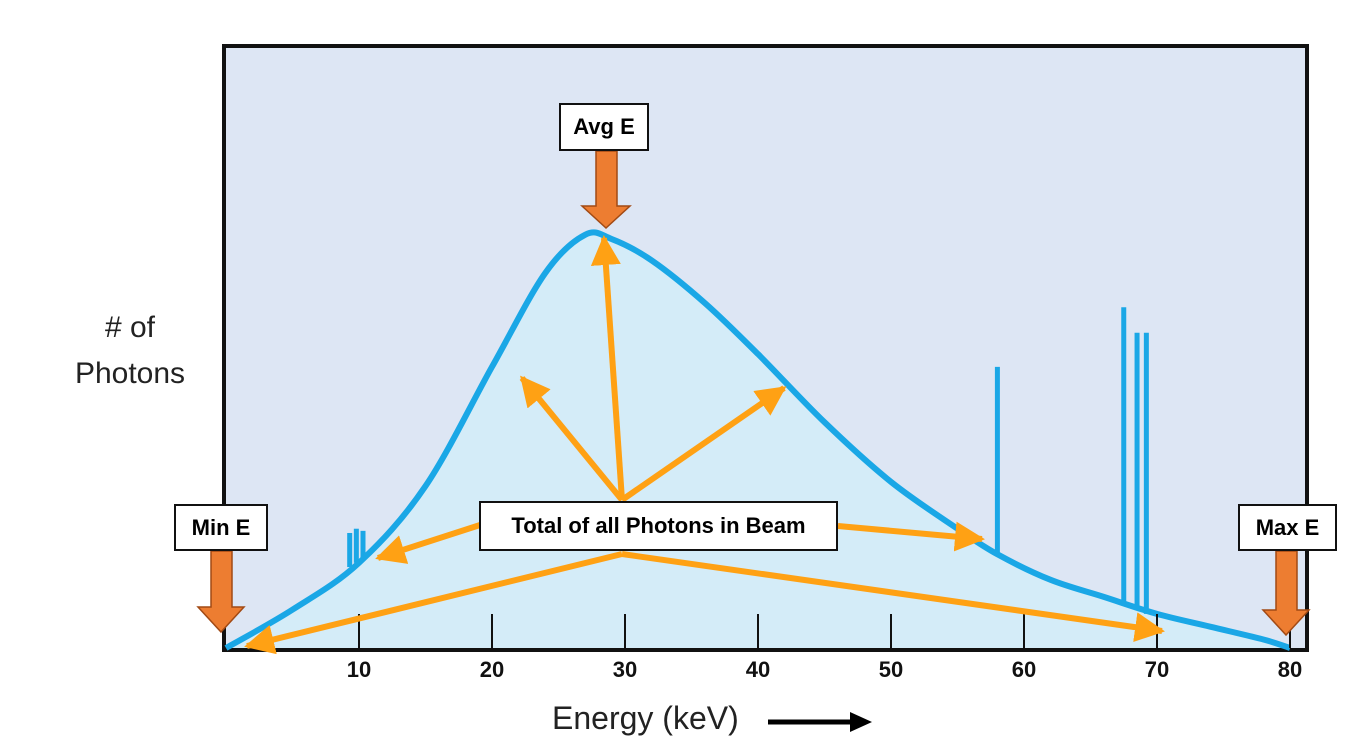 This screenshot has width=1359, height=752. Describe the element at coordinates (1290, 669) in the screenshot. I see `x-tick-label: 80` at that location.